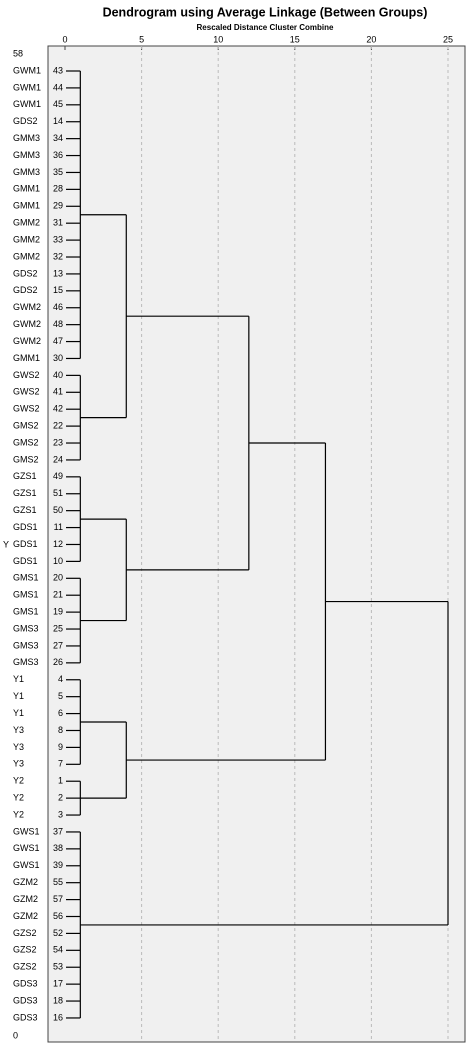  What do you see at coordinates (60, 814) in the screenshot?
I see `case-number: 3` at bounding box center [60, 814].